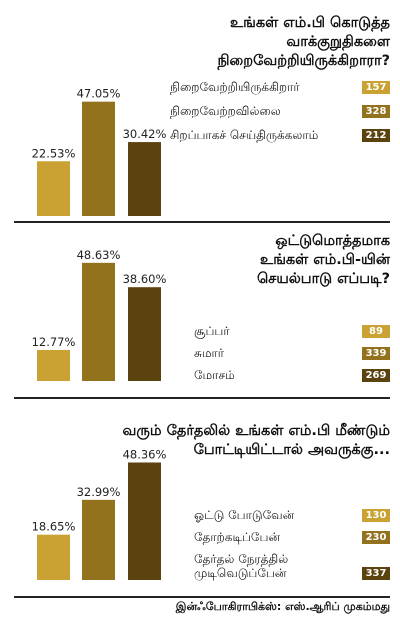 Image resolution: width=400 pixels, height=630 pixels. I want to click on count-badge: 269, so click(376, 375).